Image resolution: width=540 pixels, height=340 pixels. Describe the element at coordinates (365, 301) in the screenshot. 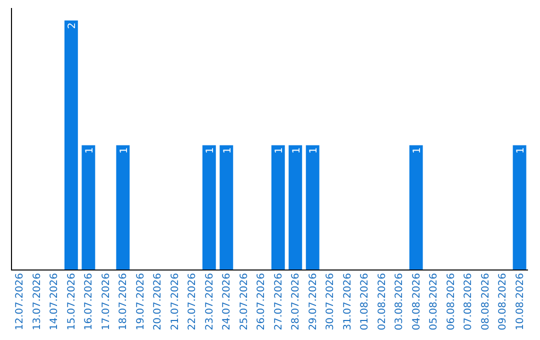

I see `x-tick-label: 01.08.2026` at that location.